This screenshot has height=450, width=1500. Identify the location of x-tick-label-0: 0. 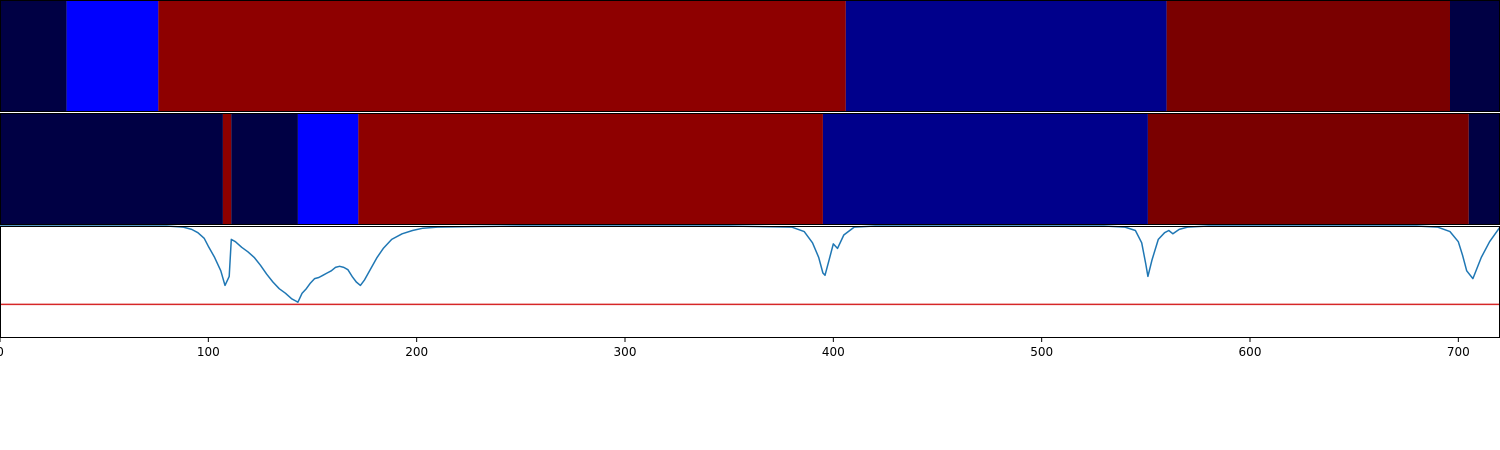
(2, 352).